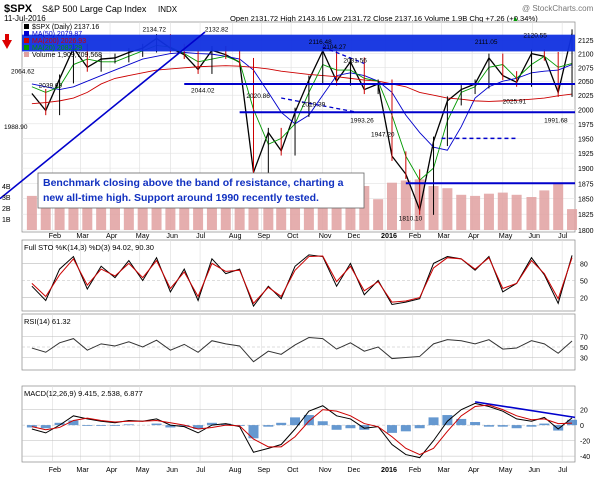 The width and height of the screenshot is (609, 479). I want to click on arrow-down-icon, so click(7, 44).